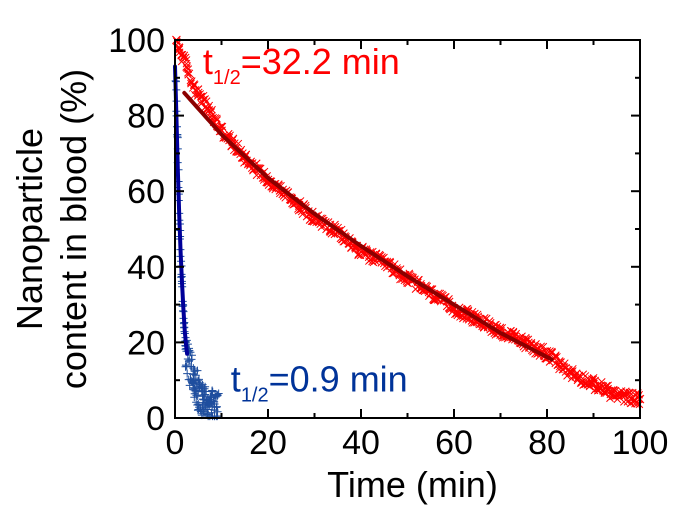  I want to click on y-tick-label-0: 0, so click(155, 419).